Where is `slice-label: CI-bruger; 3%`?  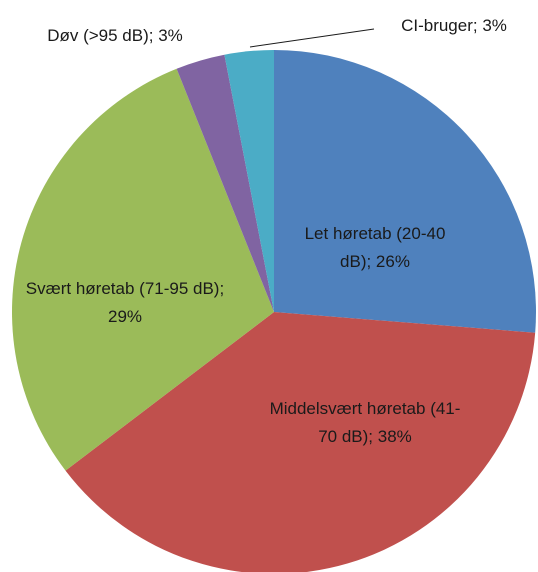 slice-label: CI-bruger; 3% is located at coordinates (454, 25).